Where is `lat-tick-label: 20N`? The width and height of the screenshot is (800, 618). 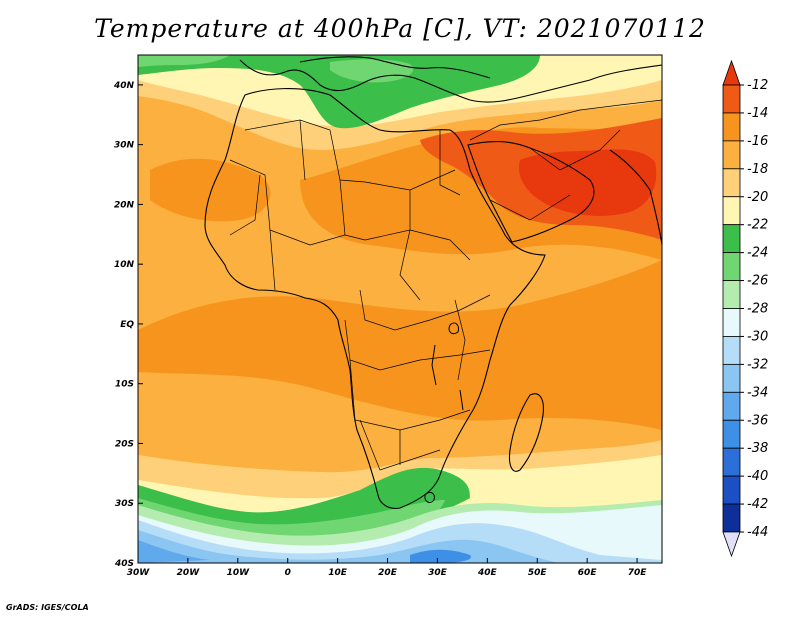
lat-tick-label: 20N is located at coordinates (124, 205).